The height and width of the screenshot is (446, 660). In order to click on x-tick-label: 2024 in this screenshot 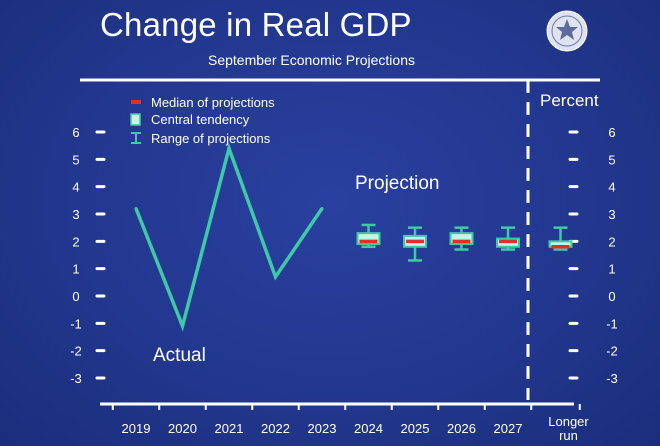, I will do `click(368, 428)`.